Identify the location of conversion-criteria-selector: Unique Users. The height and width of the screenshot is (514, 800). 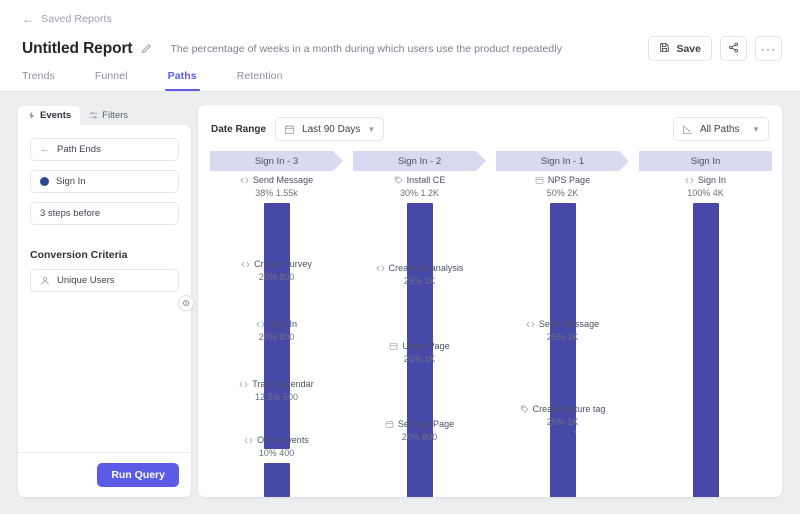
(104, 280).